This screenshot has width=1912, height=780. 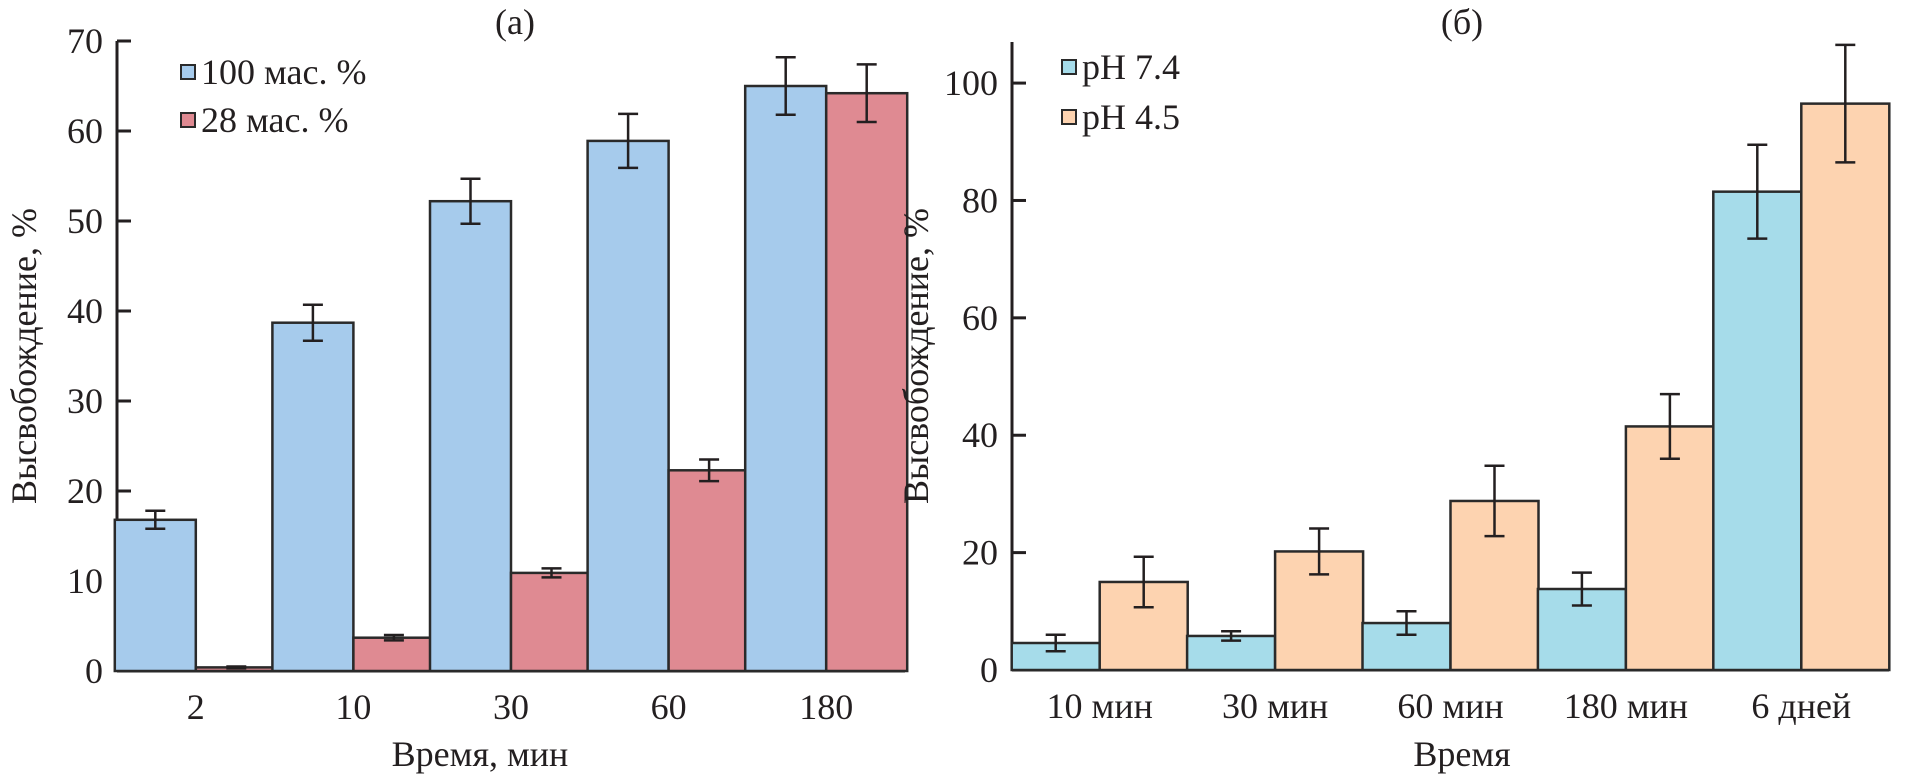 I want to click on panel-b-y-tick-label: 80, so click(x=980, y=200).